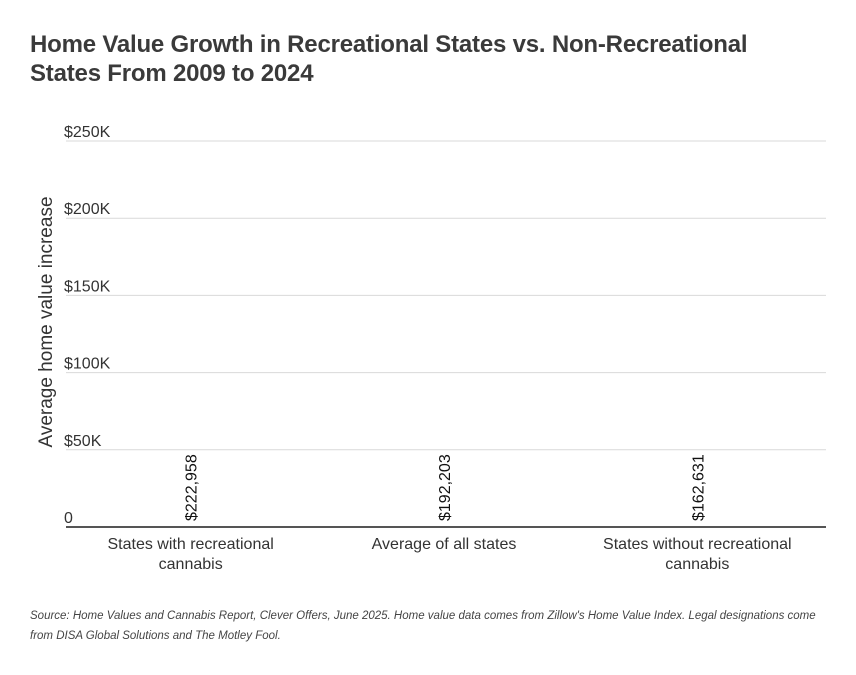 The width and height of the screenshot is (856, 675). I want to click on y-tick-label: 0, so click(68, 518).